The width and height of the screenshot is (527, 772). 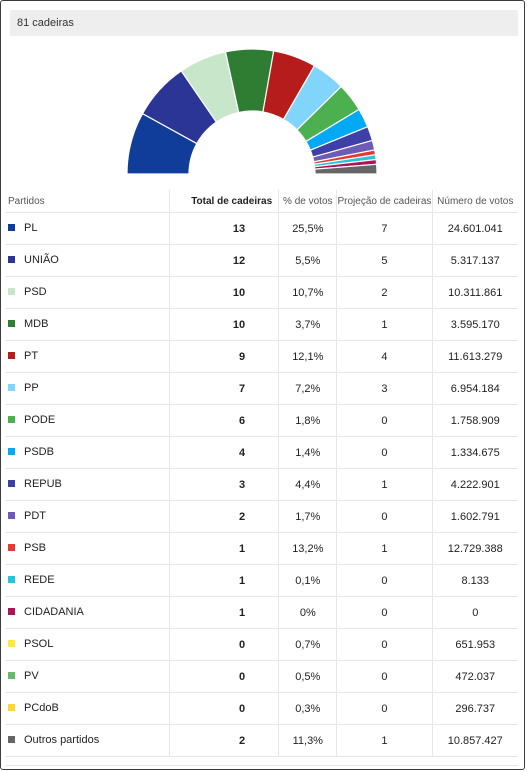 What do you see at coordinates (262, 420) in the screenshot?
I see `party-row: PODE 6 1,8% 0 1.758.909` at bounding box center [262, 420].